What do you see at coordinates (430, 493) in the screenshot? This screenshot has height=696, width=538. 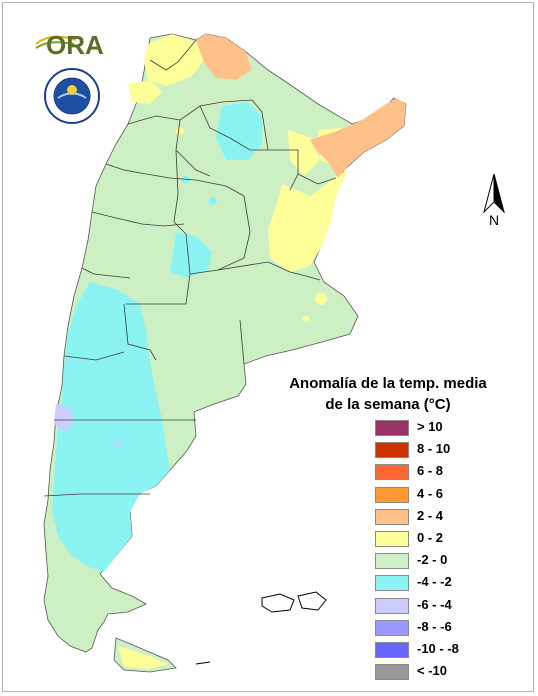 I see `legend-label: 4 - 6` at bounding box center [430, 493].